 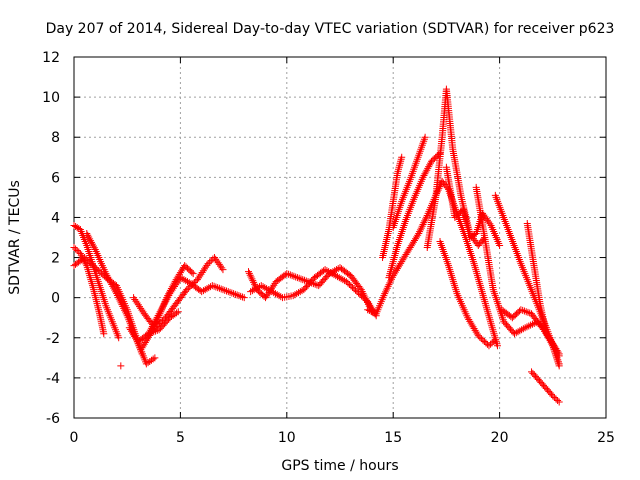 I want to click on y-tick-label: 12, so click(x=51, y=58).